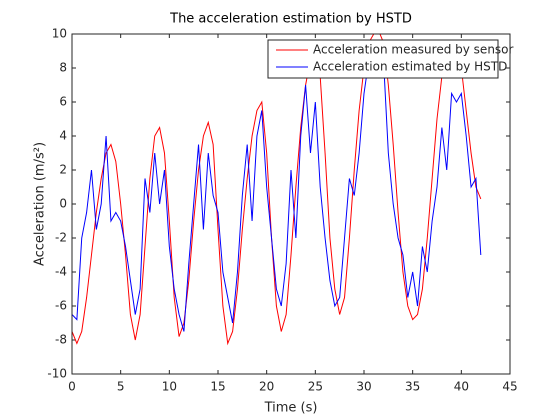  What do you see at coordinates (57, 374) in the screenshot?
I see `y-tick-label: -10` at bounding box center [57, 374].